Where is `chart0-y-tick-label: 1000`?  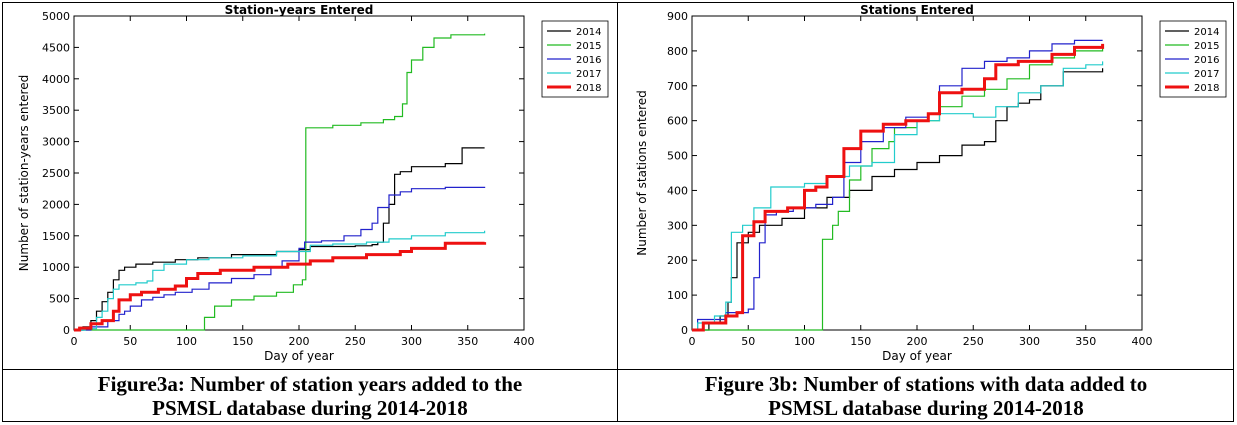 chart0-y-tick-label: 1000 is located at coordinates (56, 267).